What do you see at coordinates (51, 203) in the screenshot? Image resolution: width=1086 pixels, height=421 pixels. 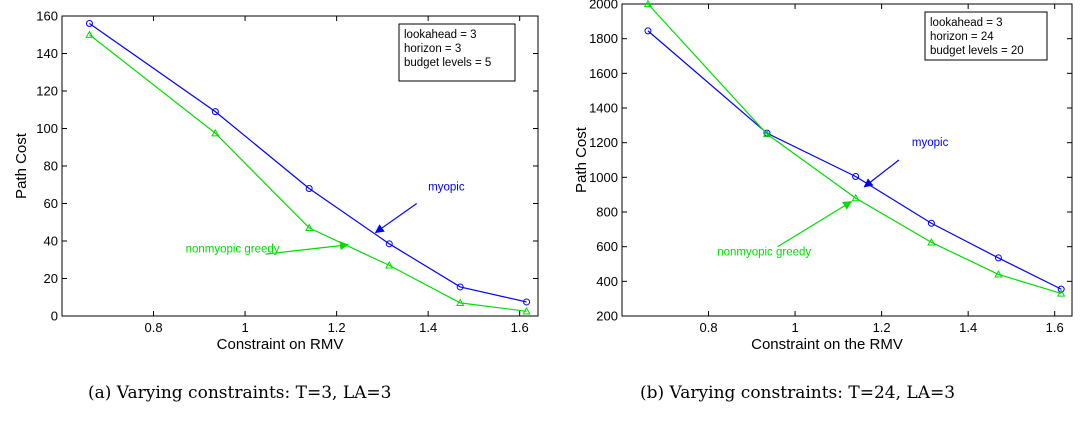 I see `y-tick-label: 60` at bounding box center [51, 203].